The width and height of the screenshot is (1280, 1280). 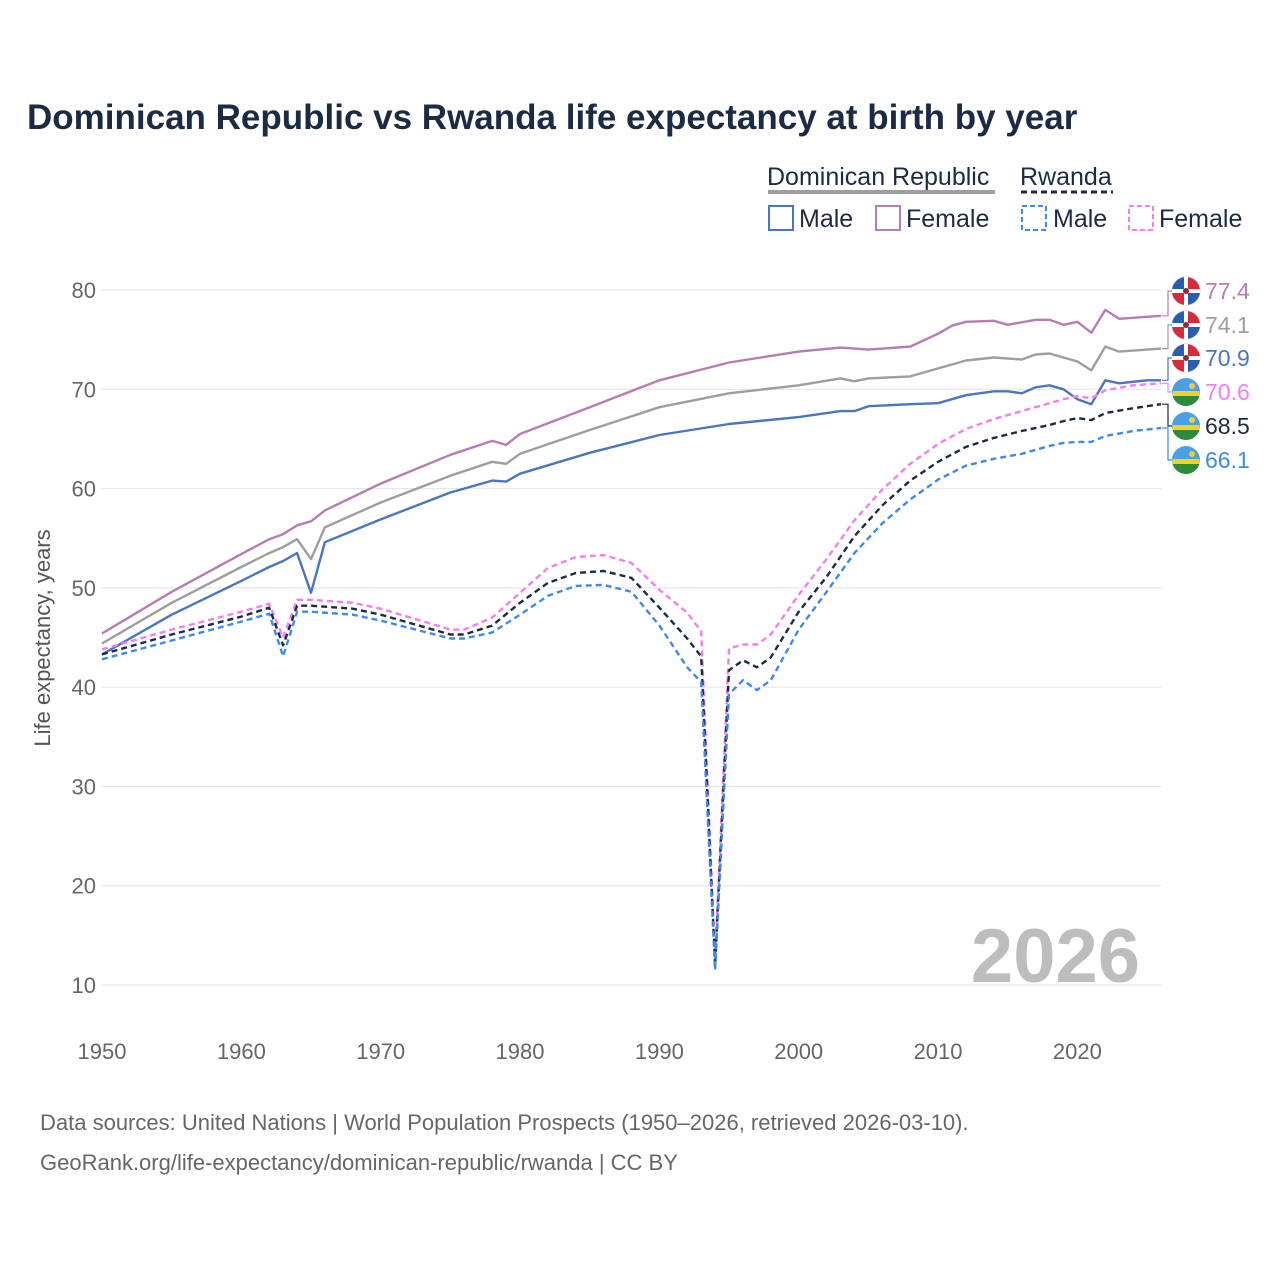 I want to click on end-label-dr-female: 77.4, so click(x=1227, y=291).